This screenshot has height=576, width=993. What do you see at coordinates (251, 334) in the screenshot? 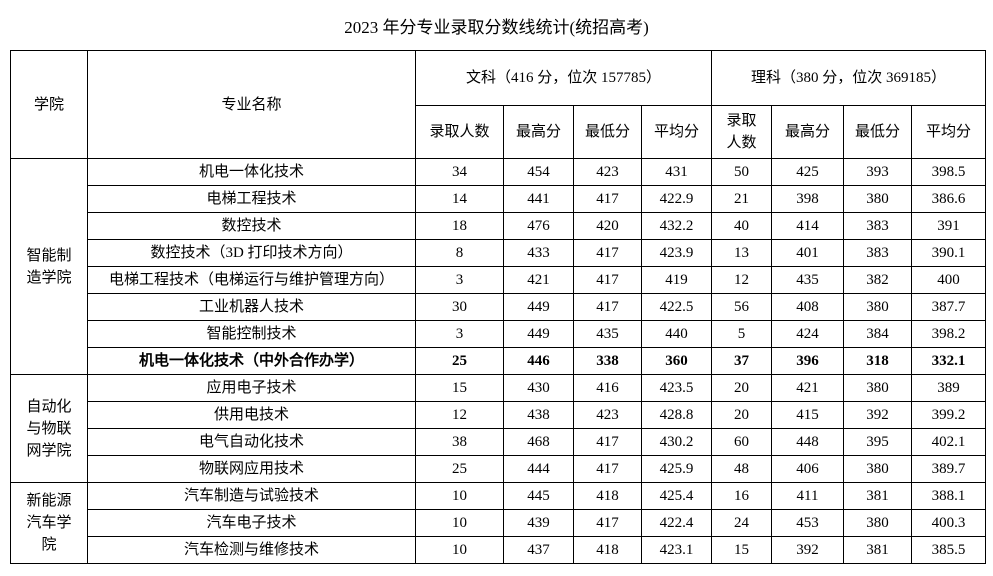
I see `major-cell: 智能控制技术` at bounding box center [251, 334].